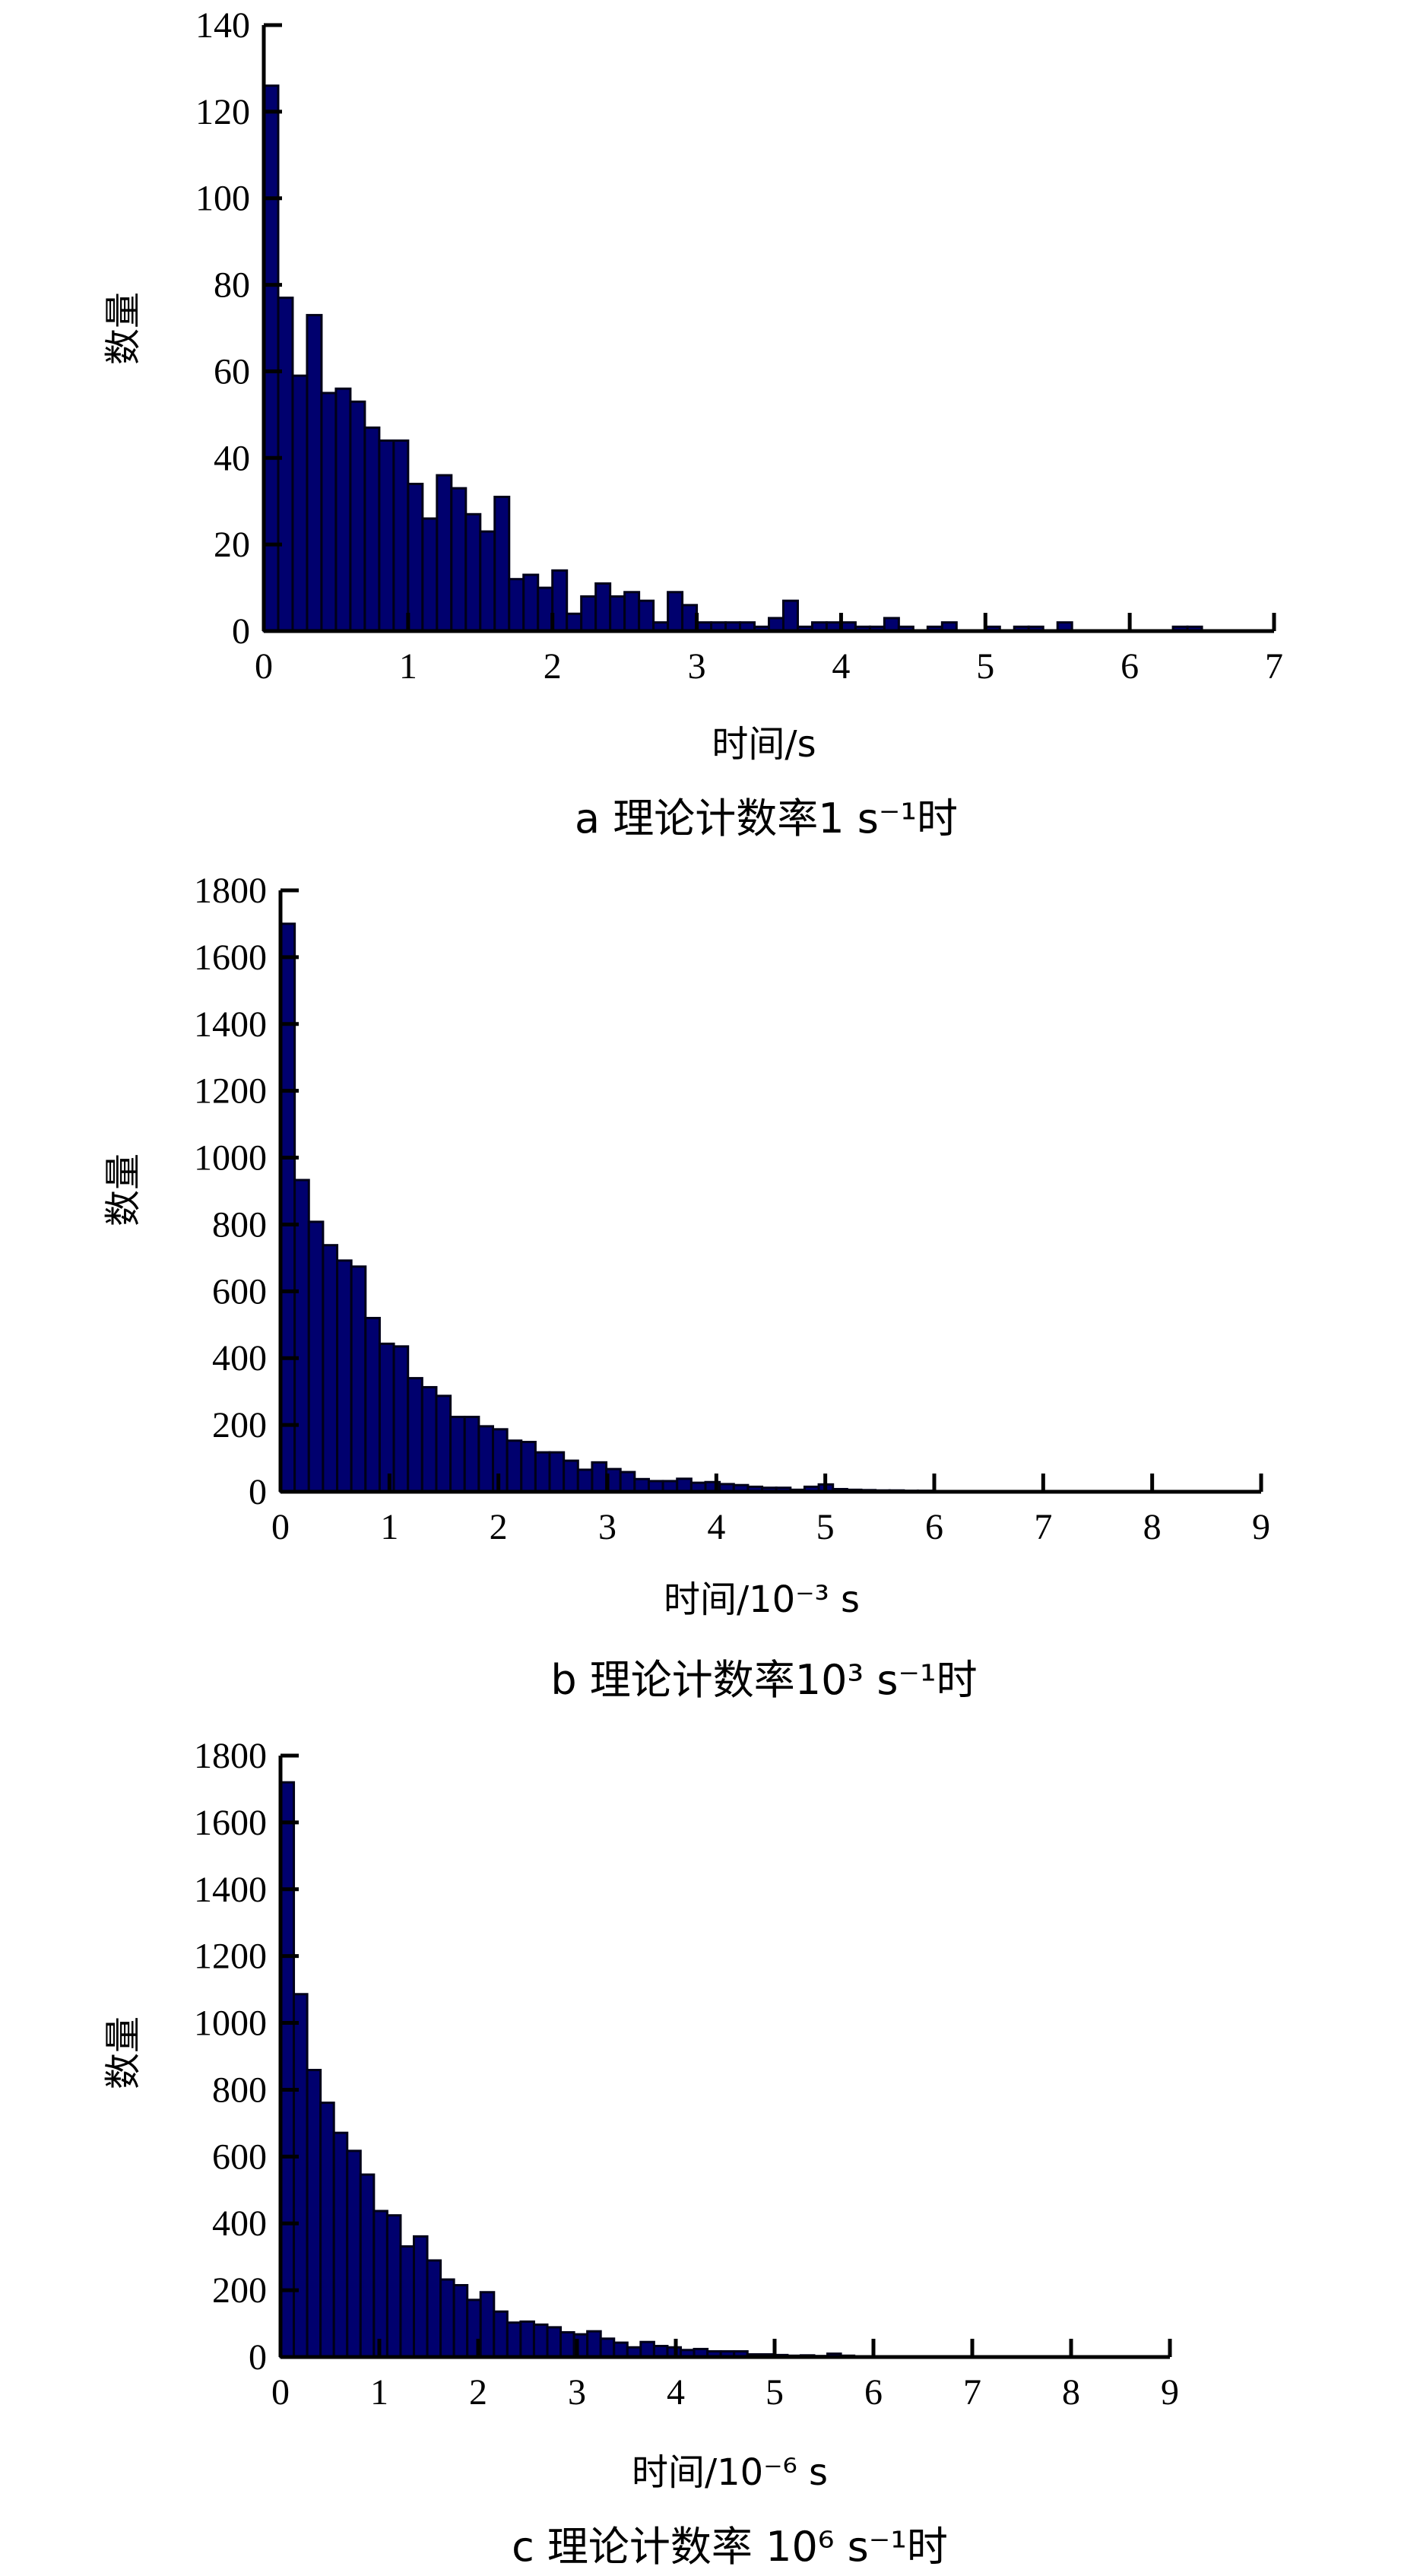 Image resolution: width=1401 pixels, height=2576 pixels. I want to click on x-axis-label: 时间/10⁻⁶ s, so click(730, 2472).